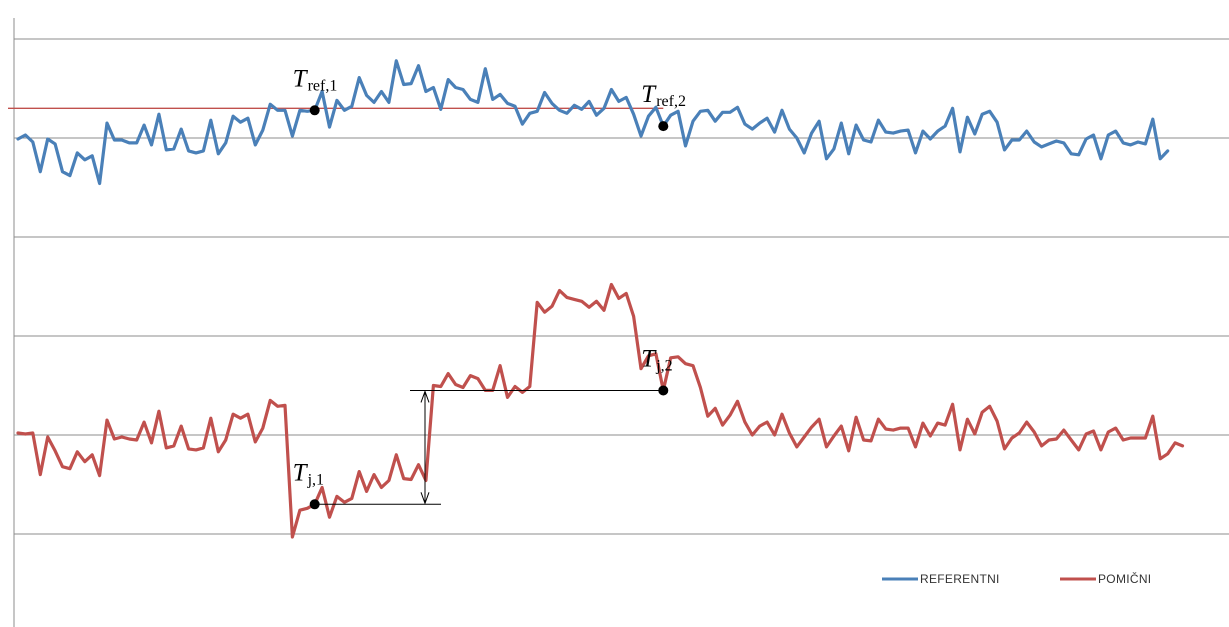  What do you see at coordinates (663, 365) in the screenshot?
I see `label-tj2-subscript: j,2` at bounding box center [663, 365].